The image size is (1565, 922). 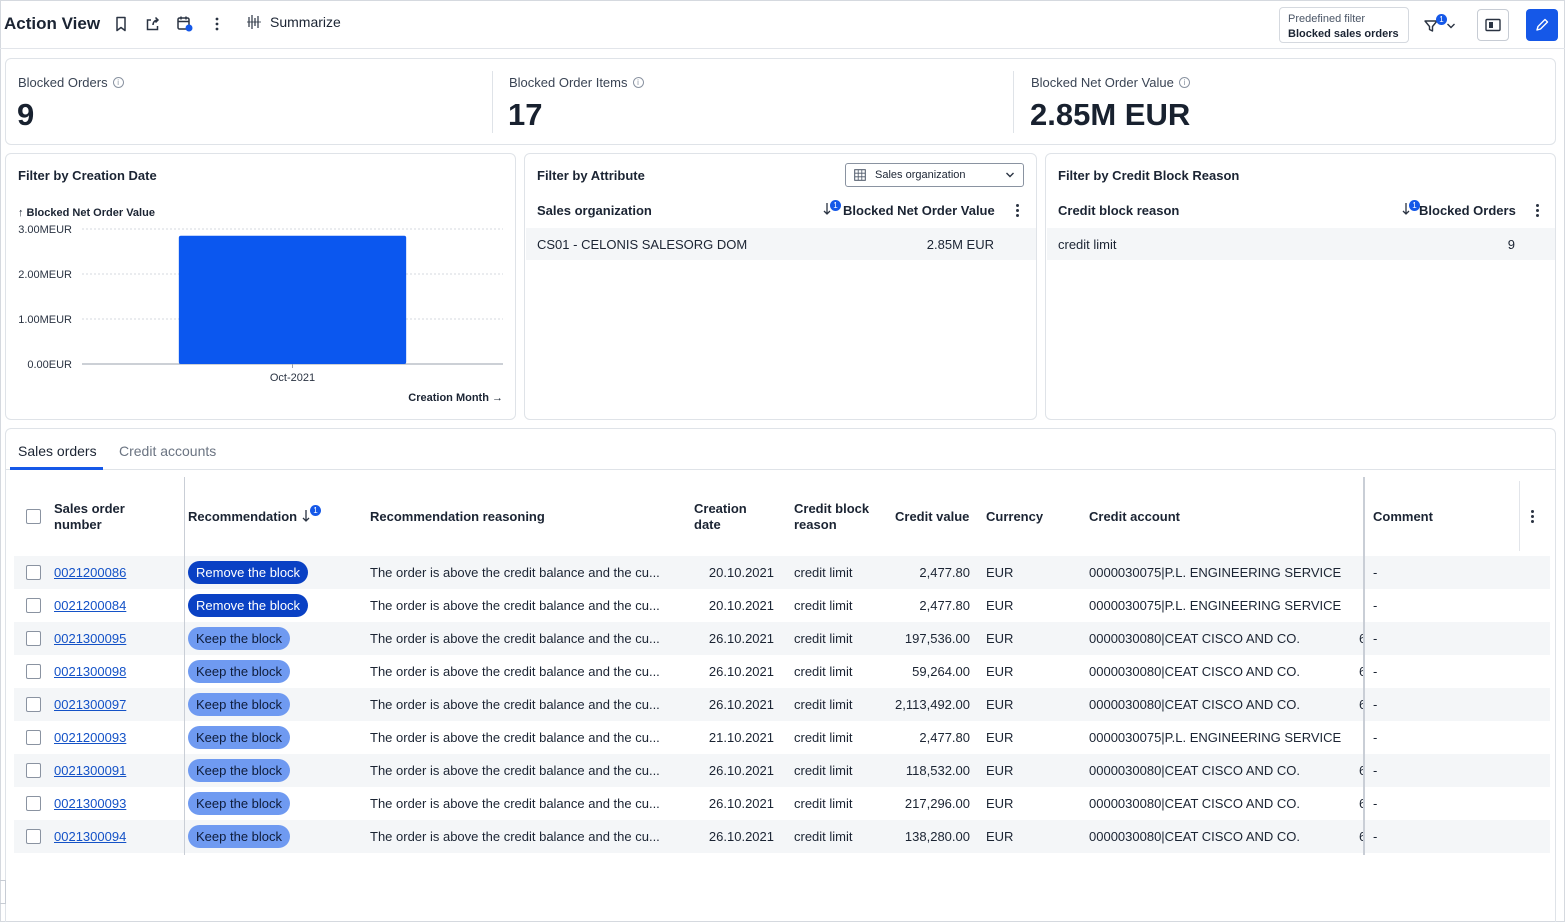 What do you see at coordinates (90, 836) in the screenshot?
I see `sales-order-link: 0021300094` at bounding box center [90, 836].